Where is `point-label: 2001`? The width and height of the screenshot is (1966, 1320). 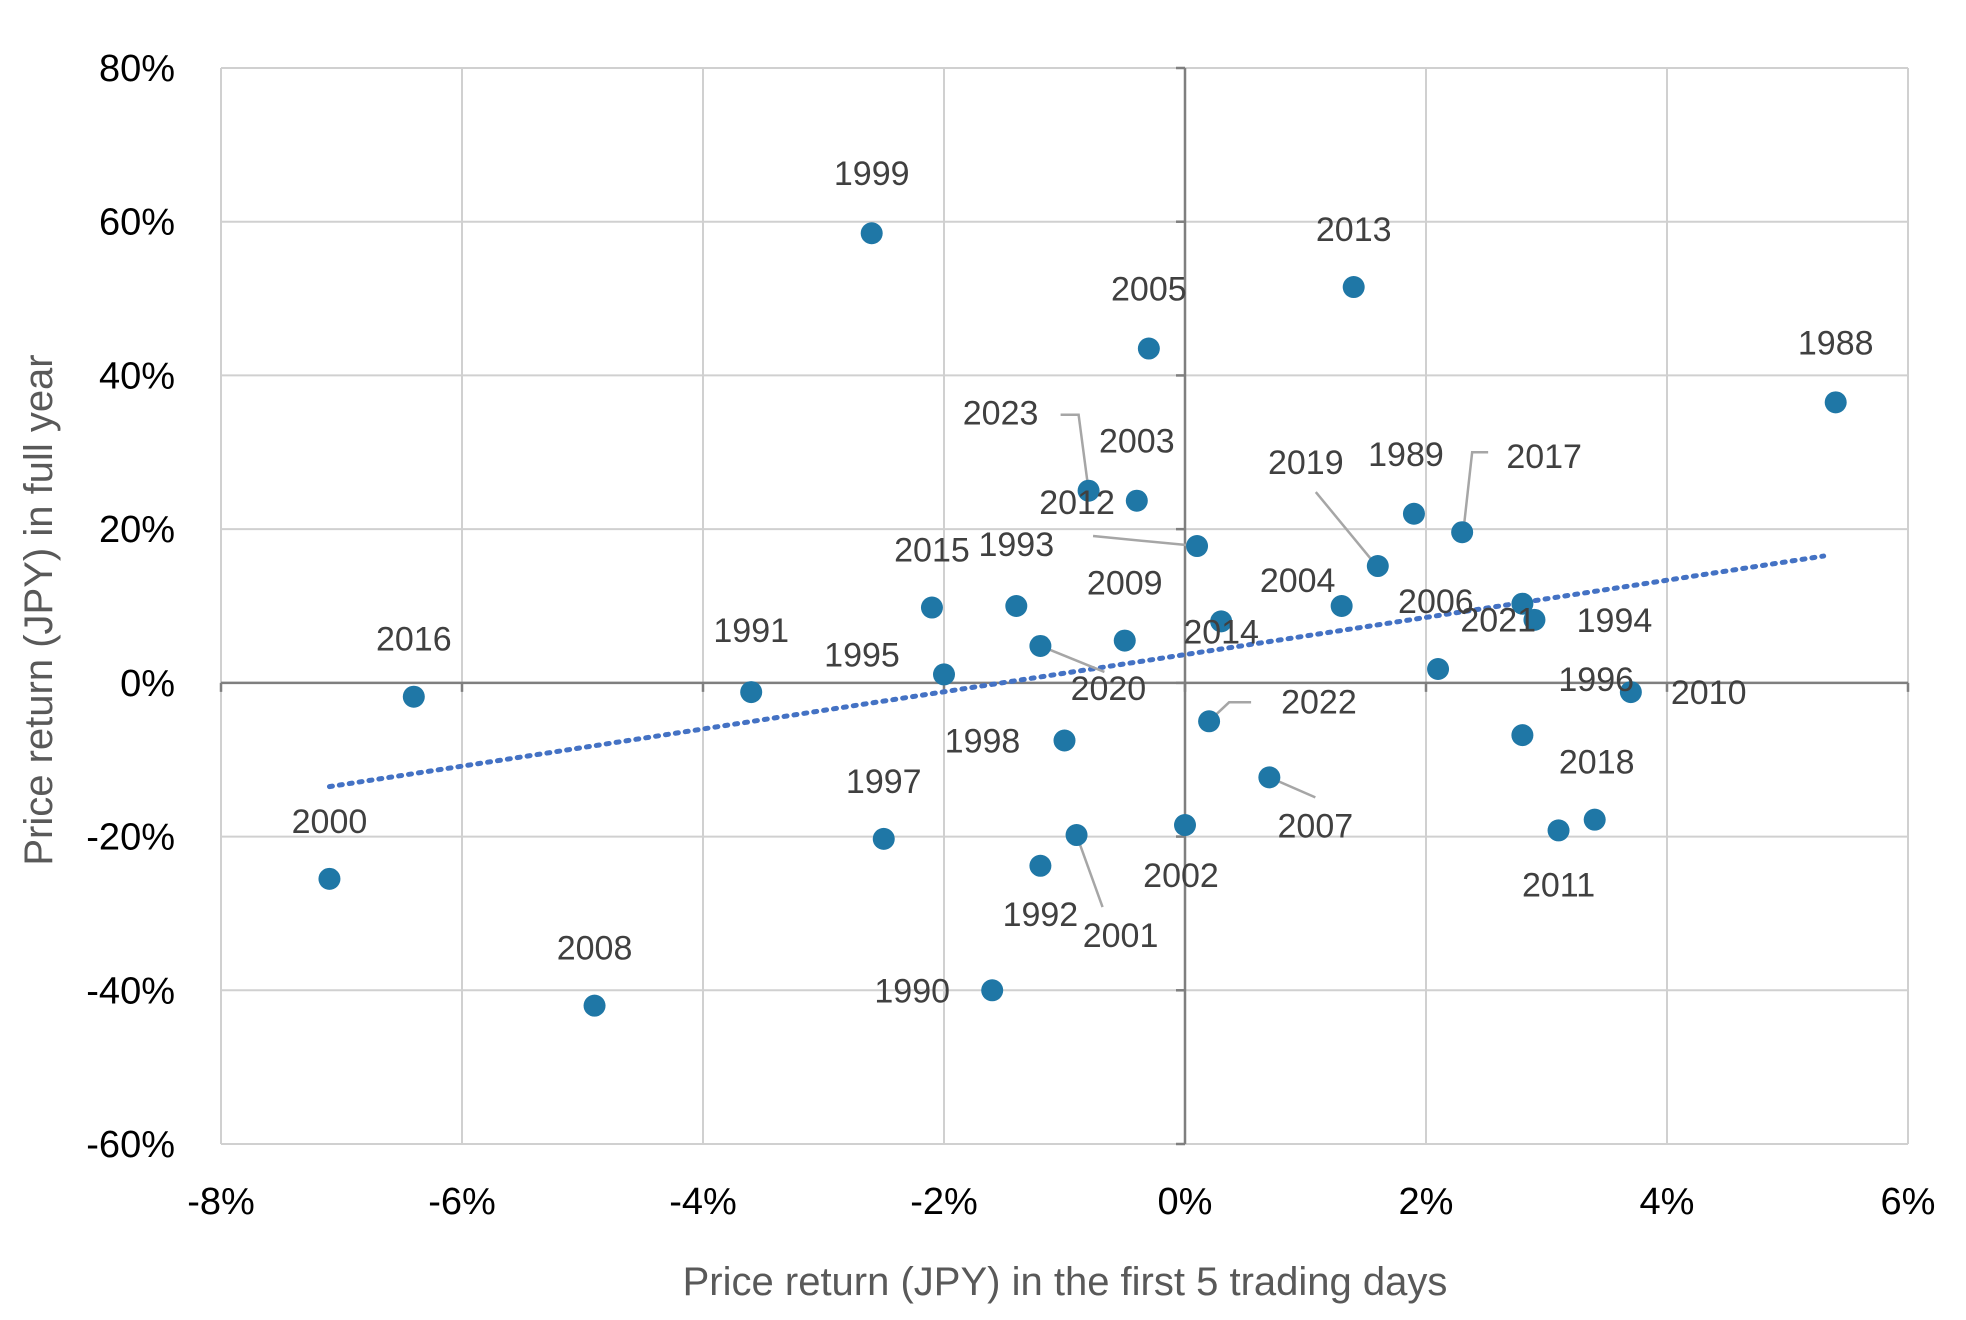 point-label: 2001 is located at coordinates (1121, 936).